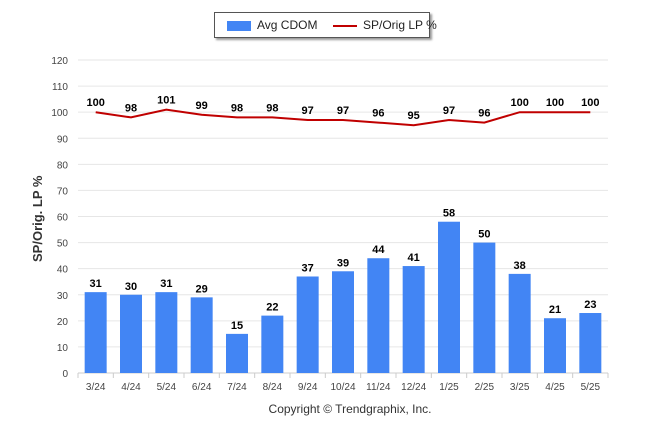 The height and width of the screenshot is (434, 646). I want to click on bar-value-label: 22, so click(272, 308).